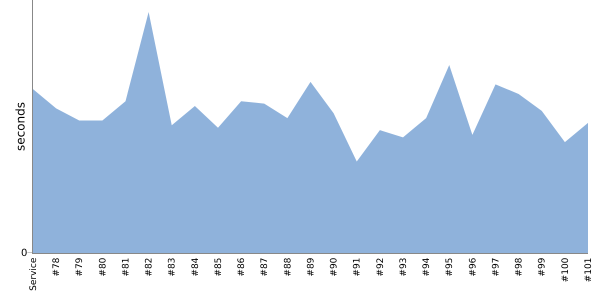  Describe the element at coordinates (403, 267) in the screenshot. I see `x-tick-label: #93` at that location.